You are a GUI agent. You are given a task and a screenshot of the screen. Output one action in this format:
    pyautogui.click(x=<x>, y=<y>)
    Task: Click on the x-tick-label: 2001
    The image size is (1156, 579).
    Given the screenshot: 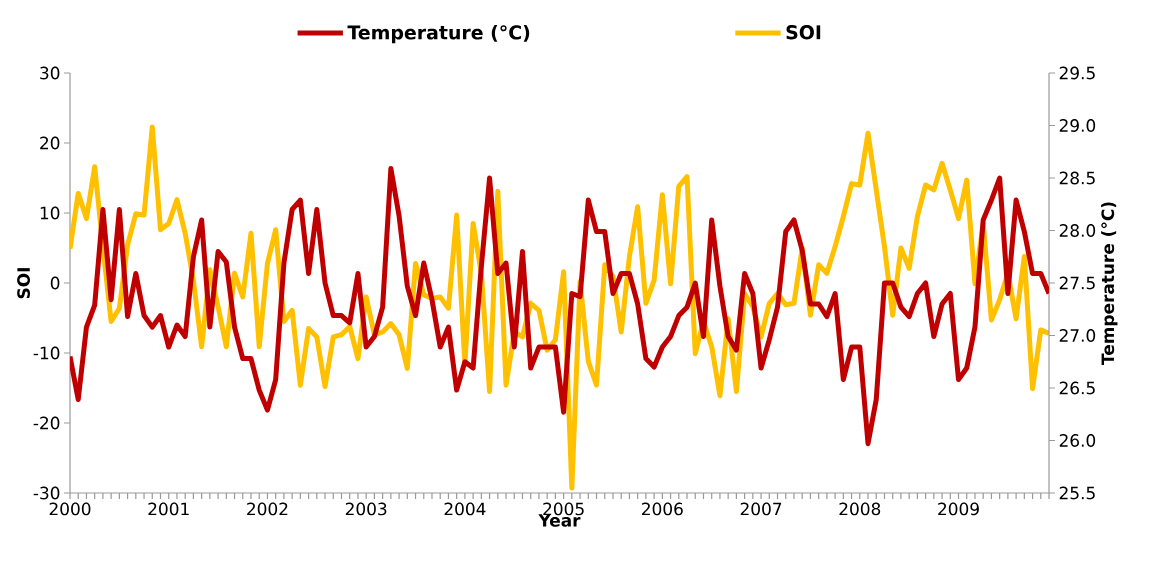 What is the action you would take?
    pyautogui.click(x=168, y=509)
    